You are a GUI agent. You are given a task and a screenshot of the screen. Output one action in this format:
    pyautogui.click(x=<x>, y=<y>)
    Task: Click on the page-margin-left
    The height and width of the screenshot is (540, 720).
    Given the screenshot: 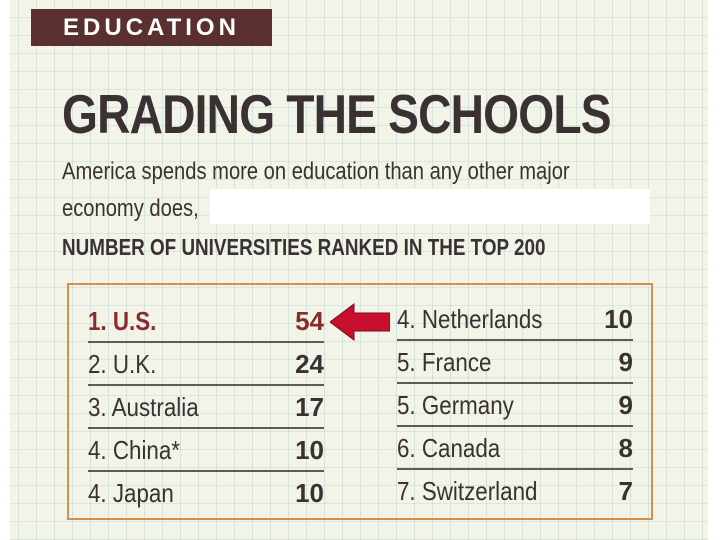 What is the action you would take?
    pyautogui.click(x=5, y=270)
    